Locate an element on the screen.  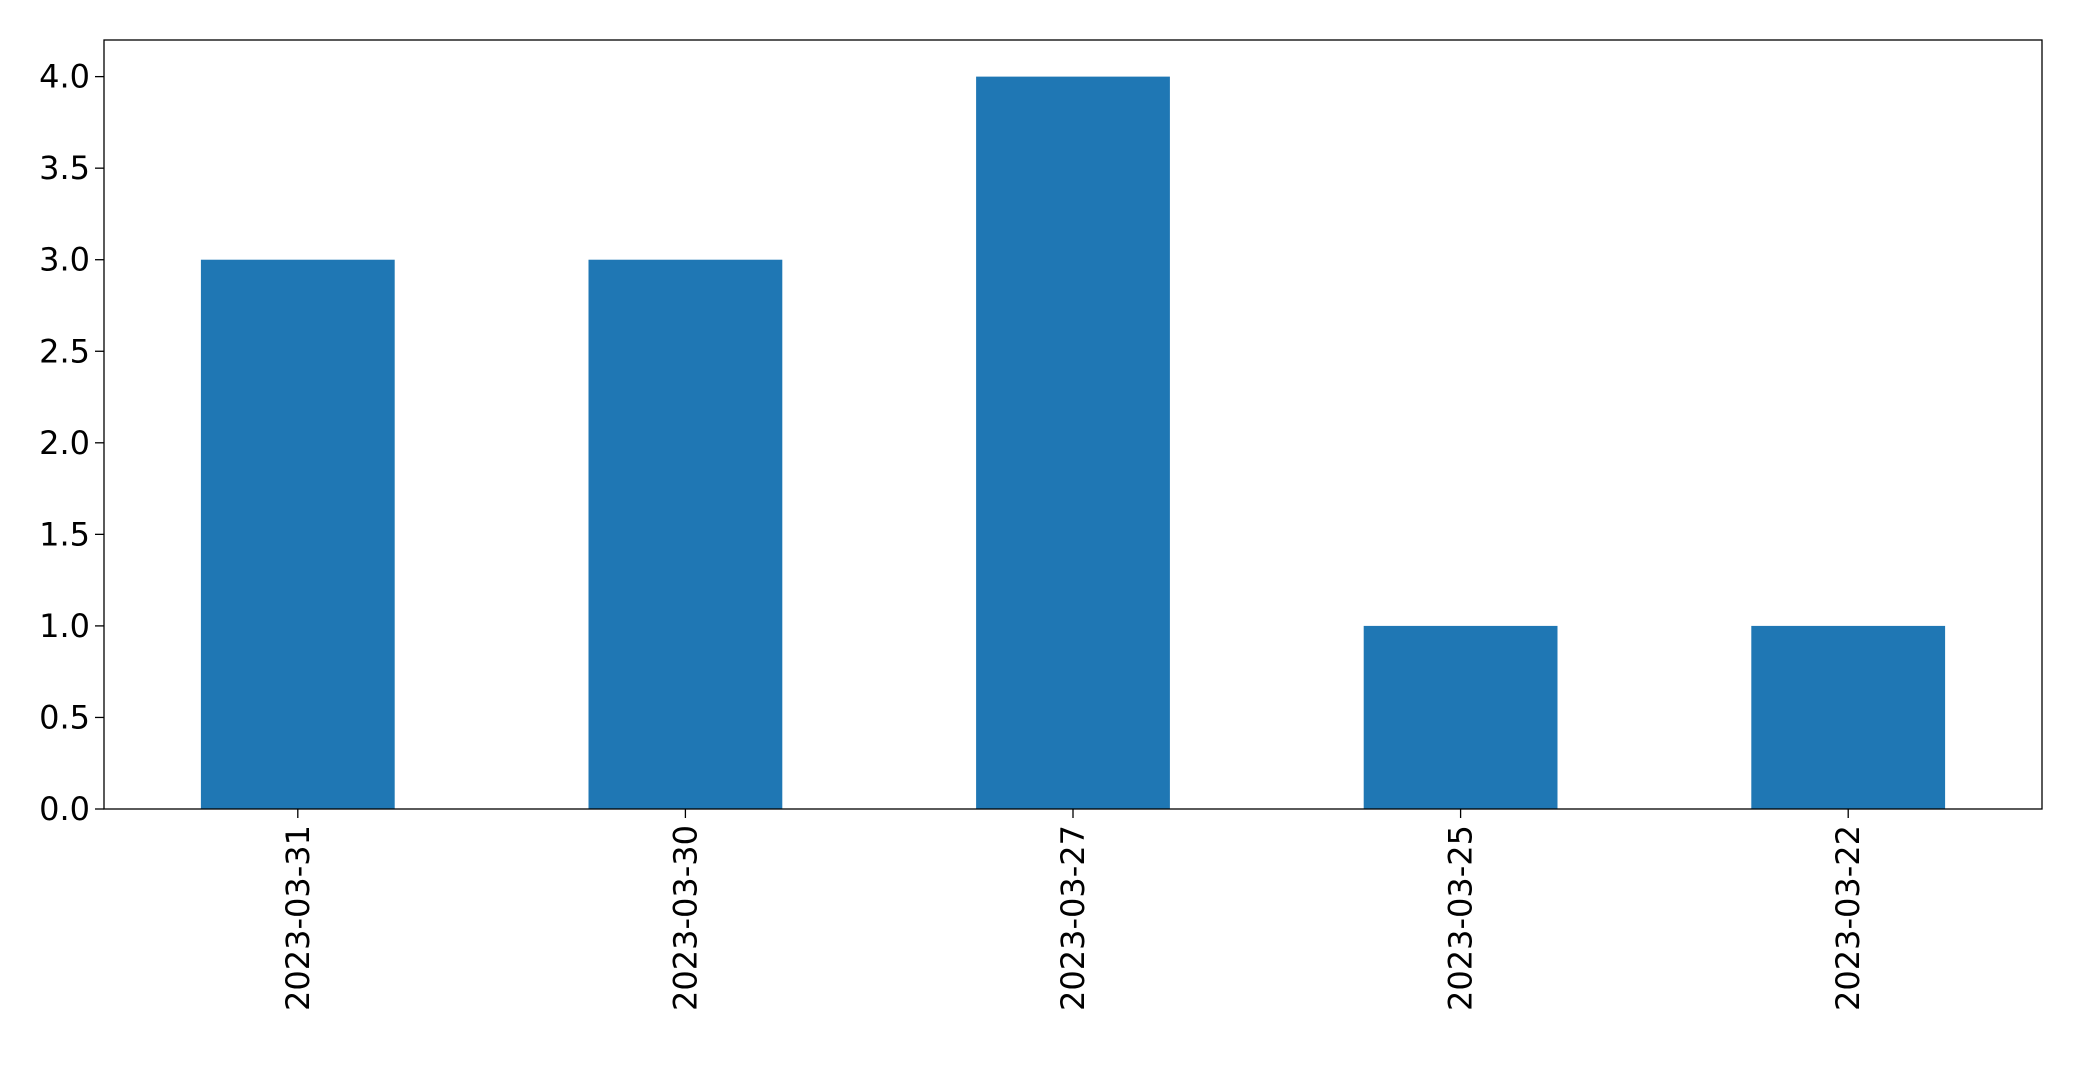
y-tick-label: 1.0 is located at coordinates (64, 626).